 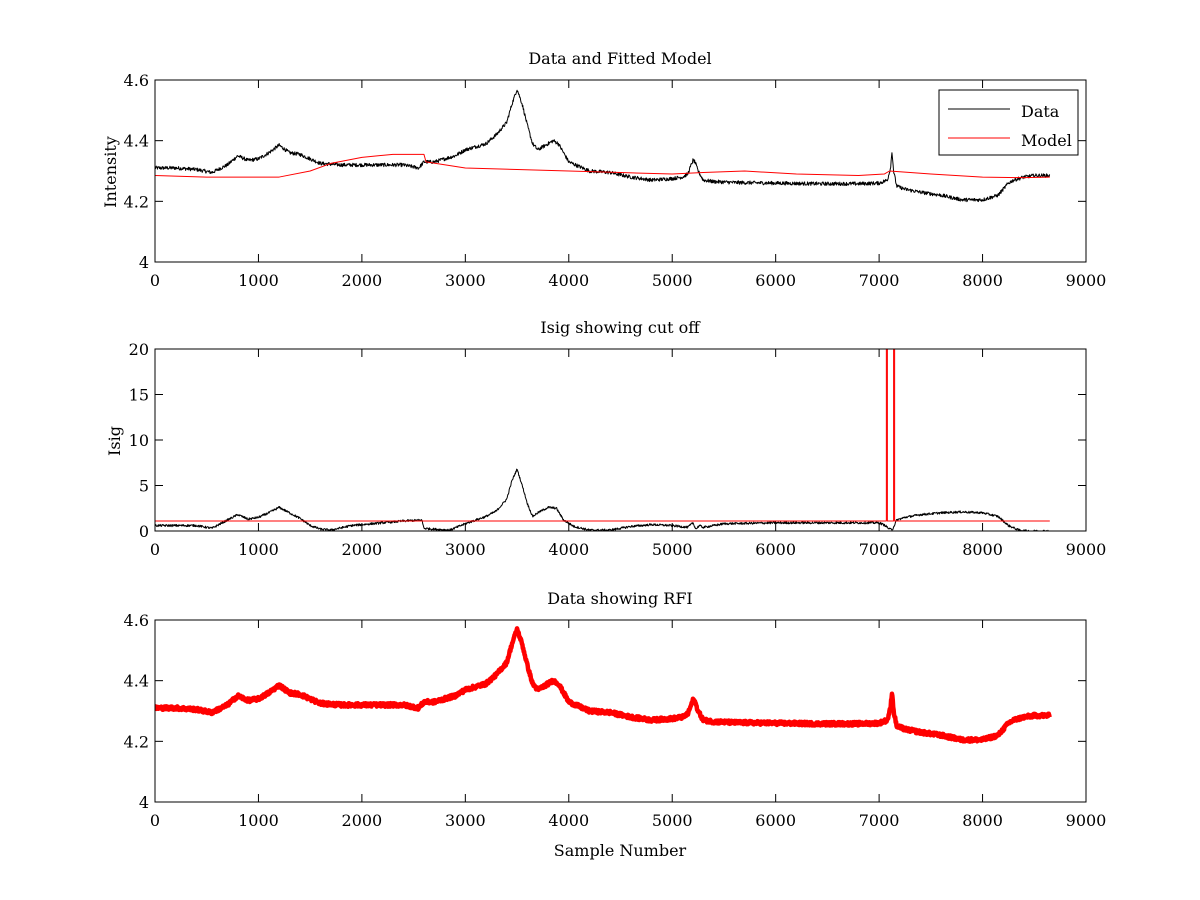 I want to click on panel1-series-model, so click(x=602, y=166).